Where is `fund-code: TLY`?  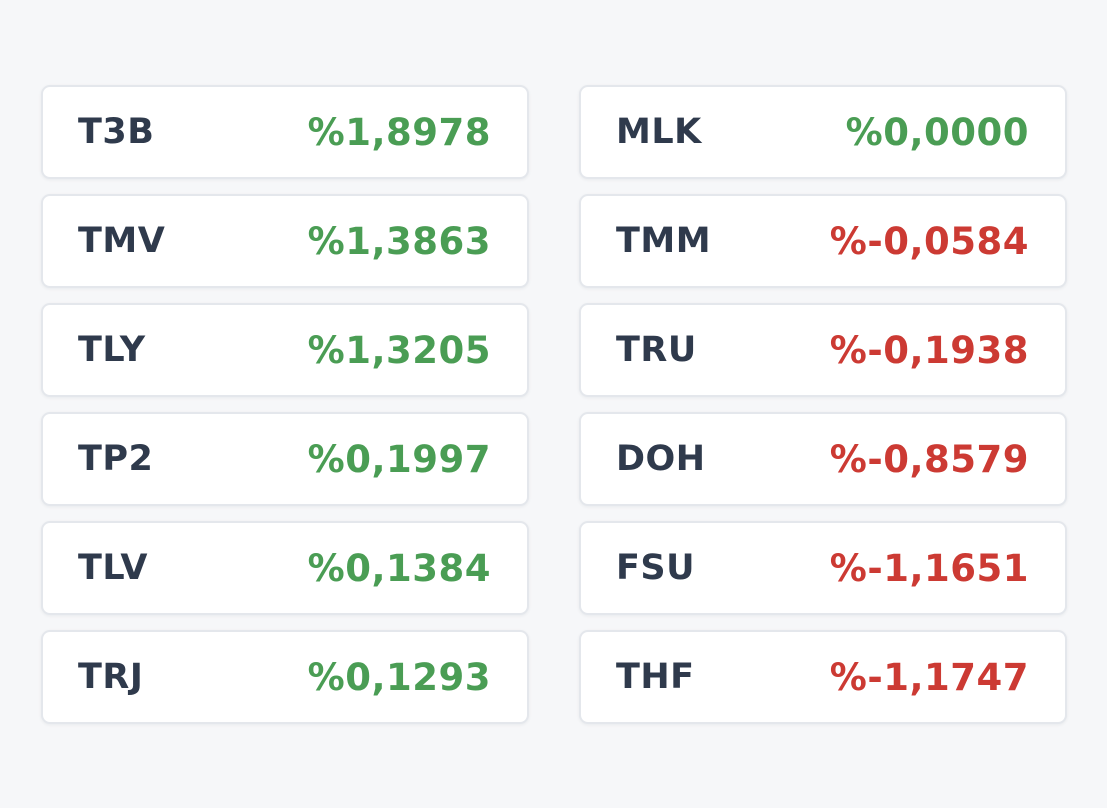
fund-code: TLY is located at coordinates (112, 350).